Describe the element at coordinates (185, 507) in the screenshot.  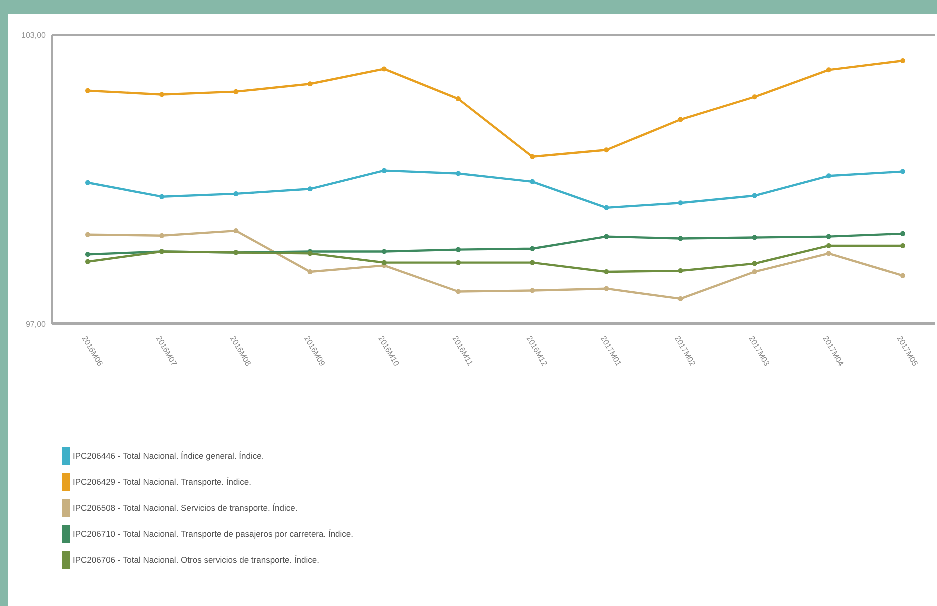
I see `legend-label: IPC206508 - Total Nacional. Servicios de transporte. Índice.` at that location.